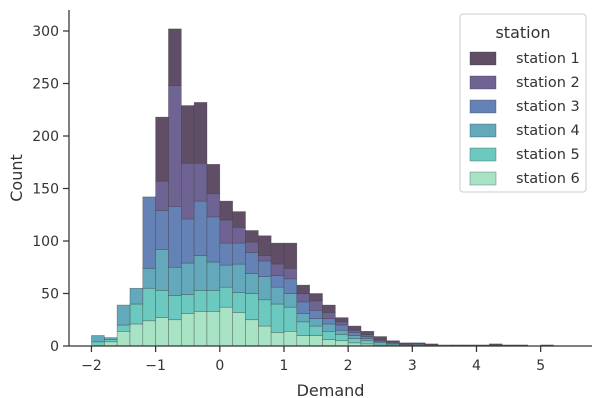  I want to click on y-tick-label: 150, so click(45, 190).